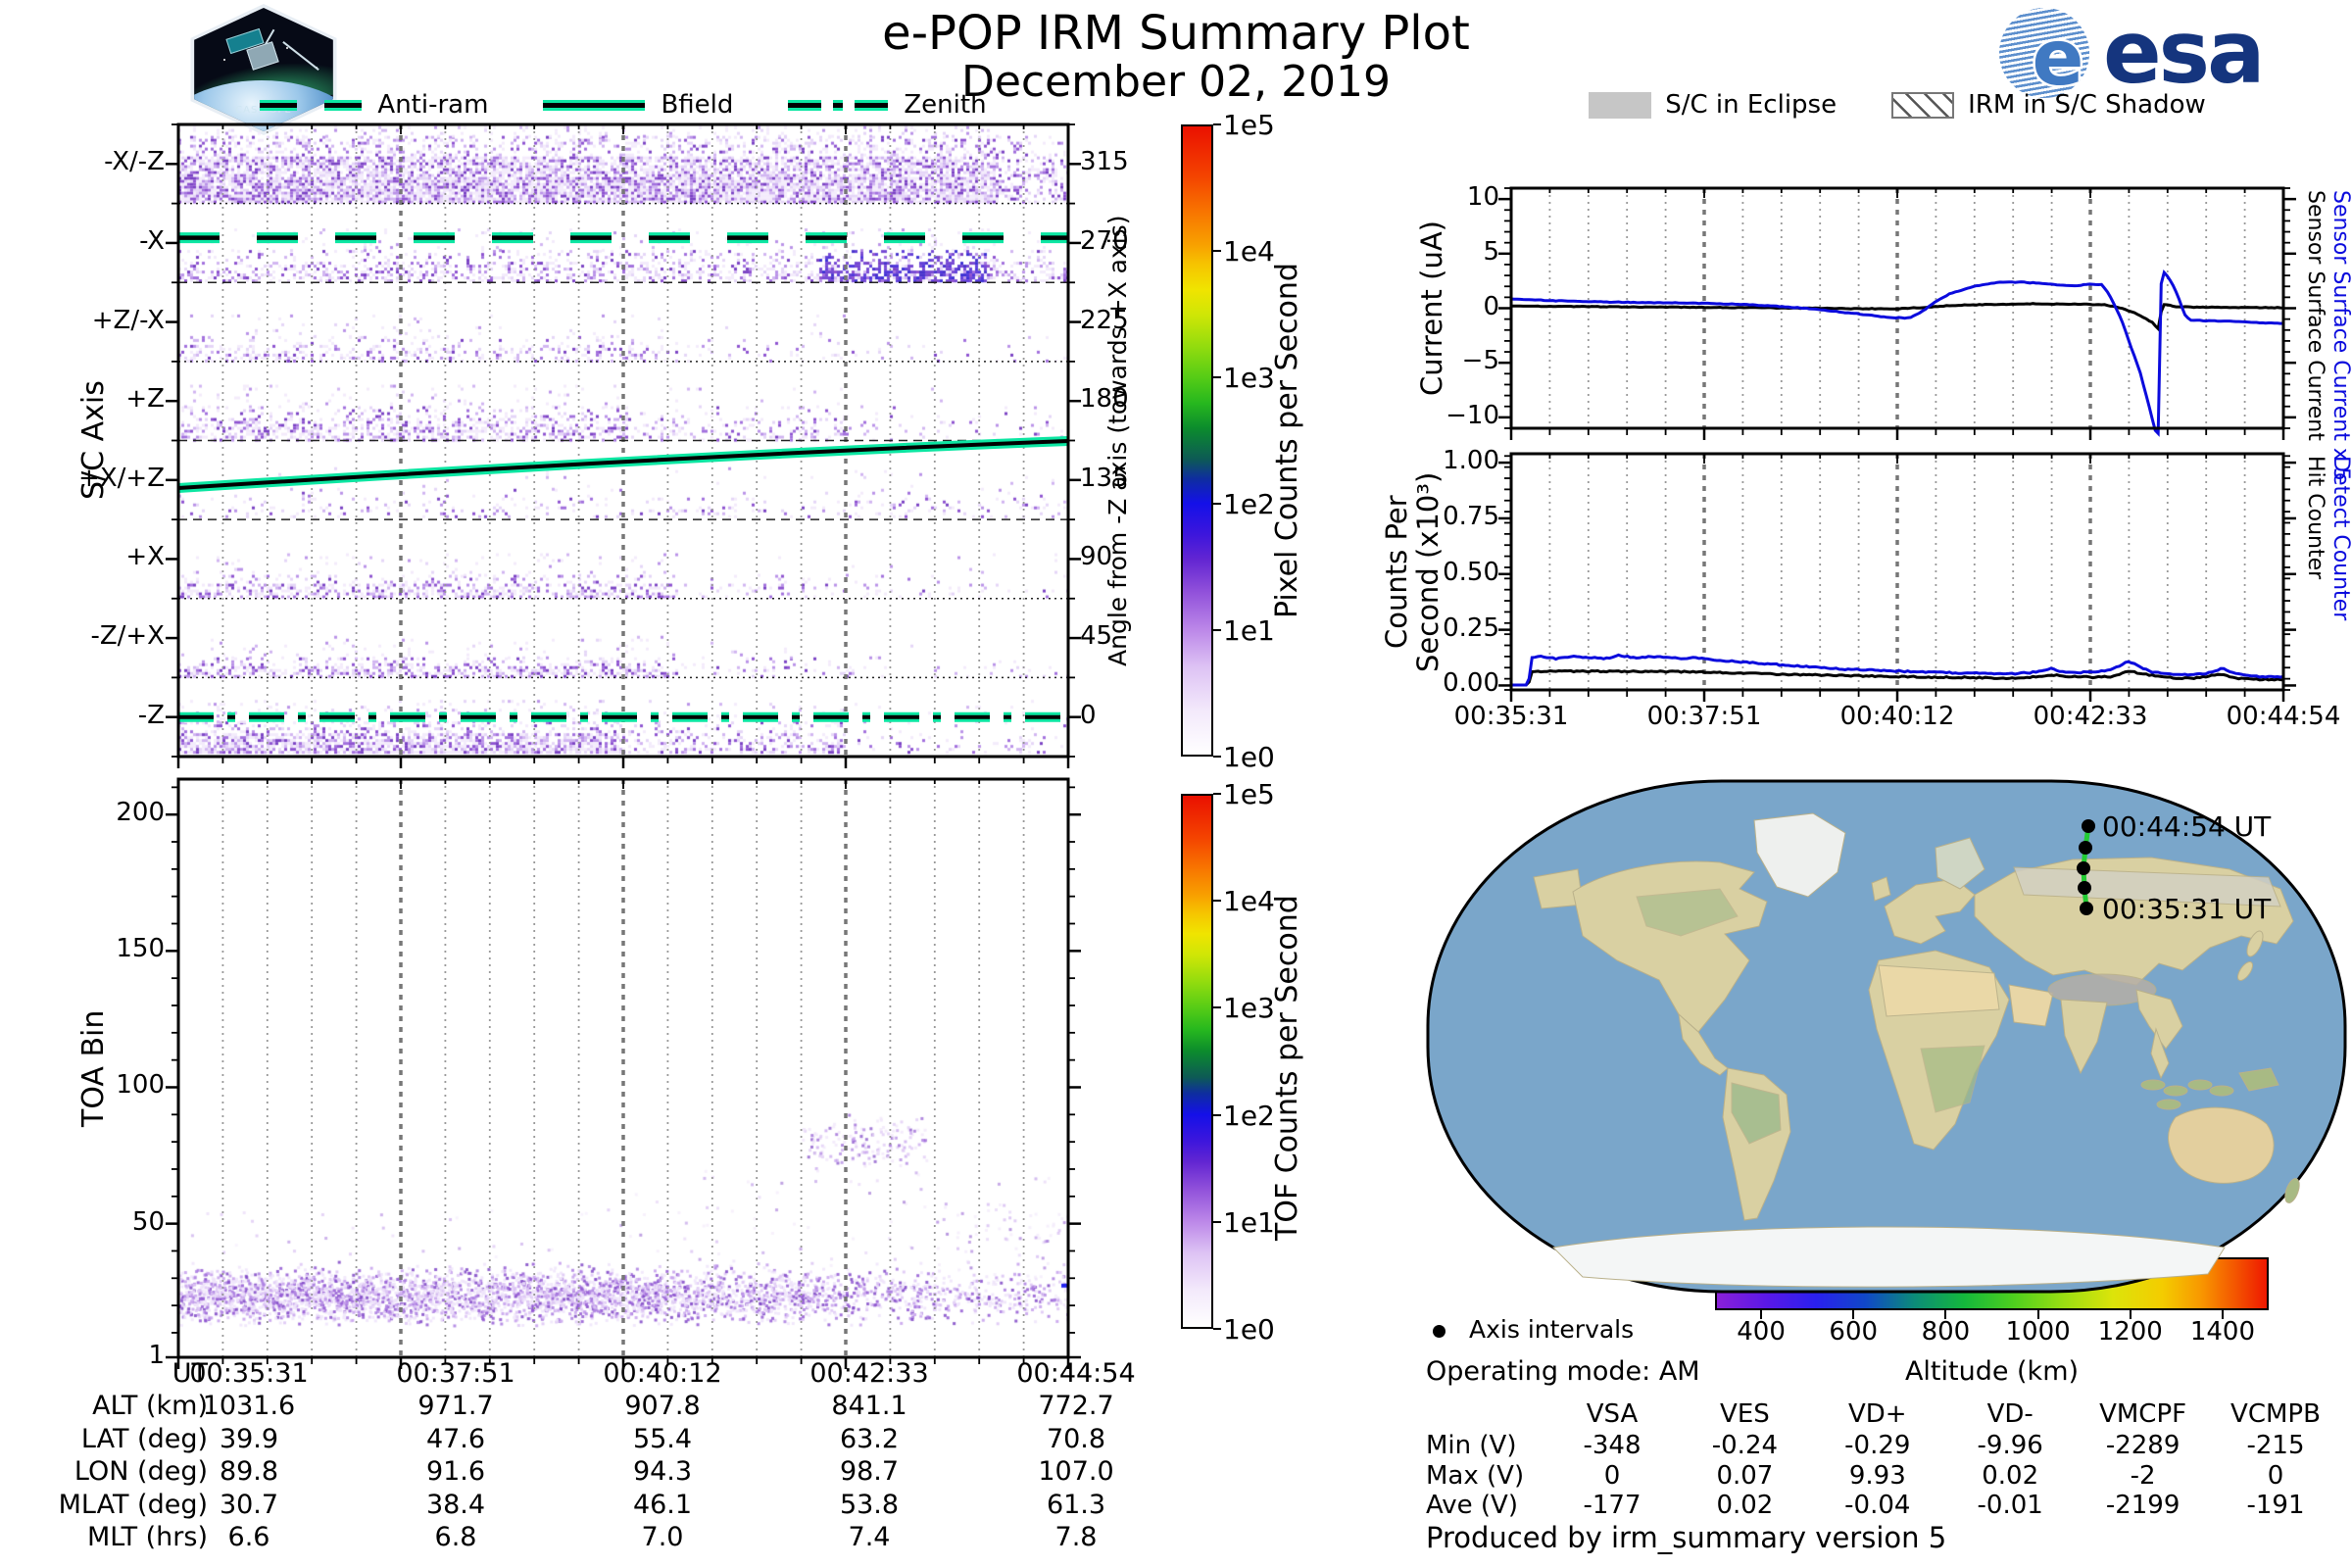 Image resolution: width=2352 pixels, height=1568 pixels. I want to click on axis-intervals-legend: Axis intervals, so click(1533, 1329).